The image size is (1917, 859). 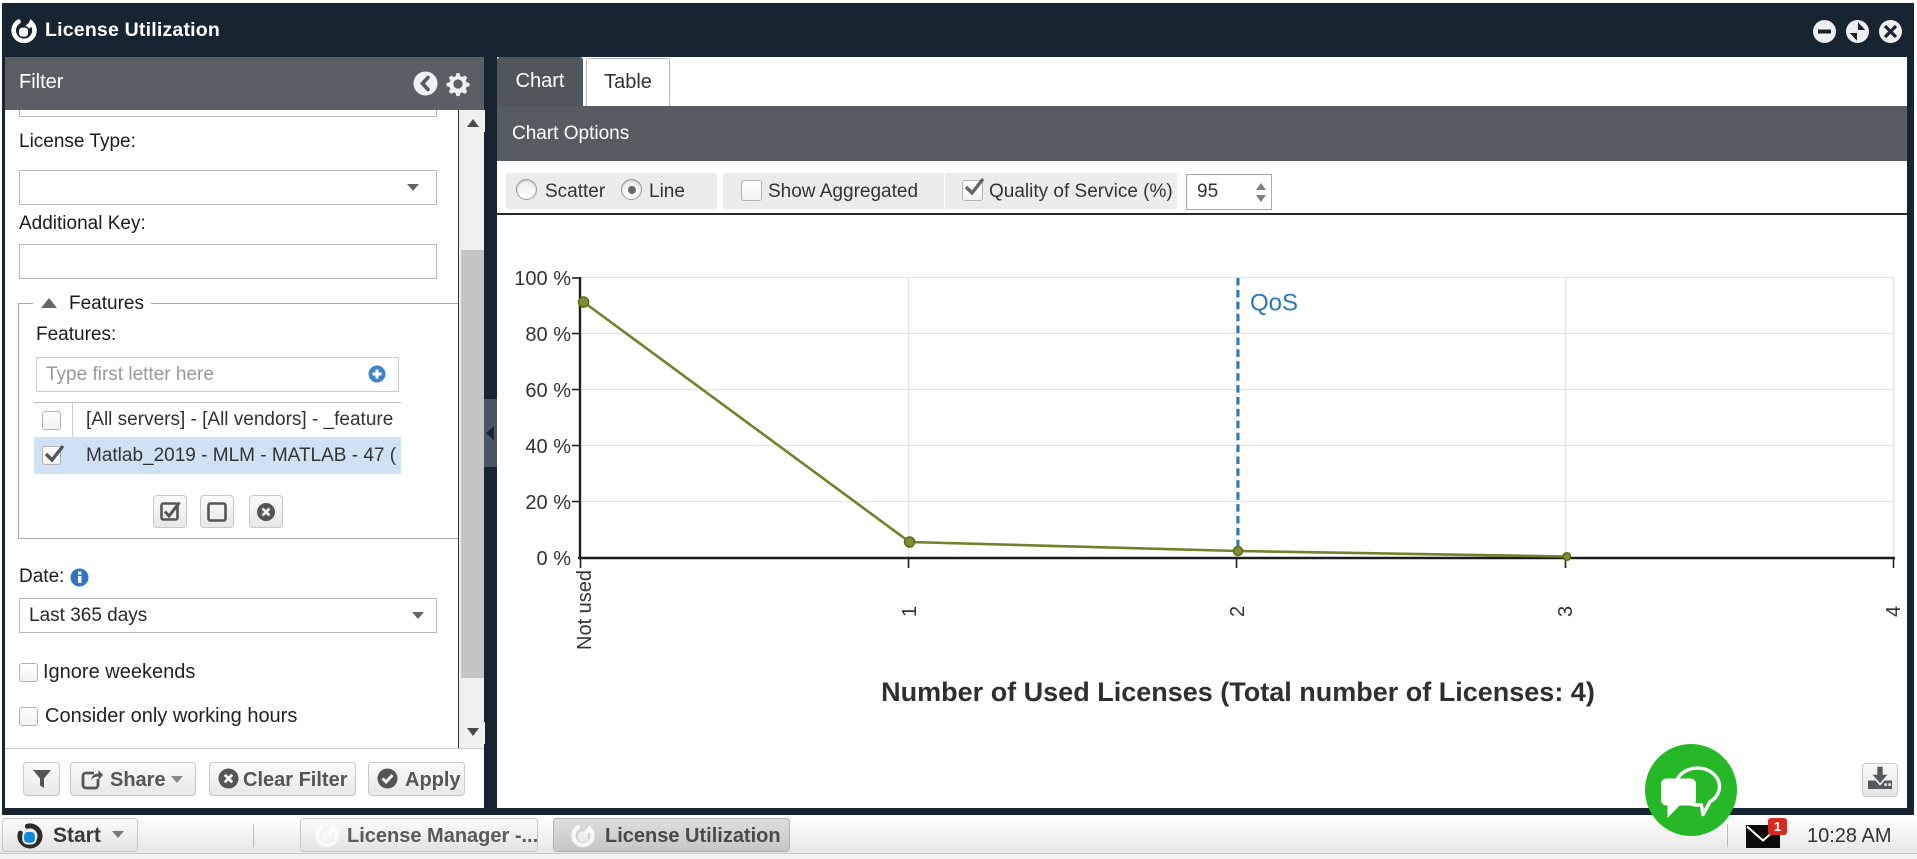 What do you see at coordinates (1894, 611) in the screenshot?
I see `svg-text: 4` at bounding box center [1894, 611].